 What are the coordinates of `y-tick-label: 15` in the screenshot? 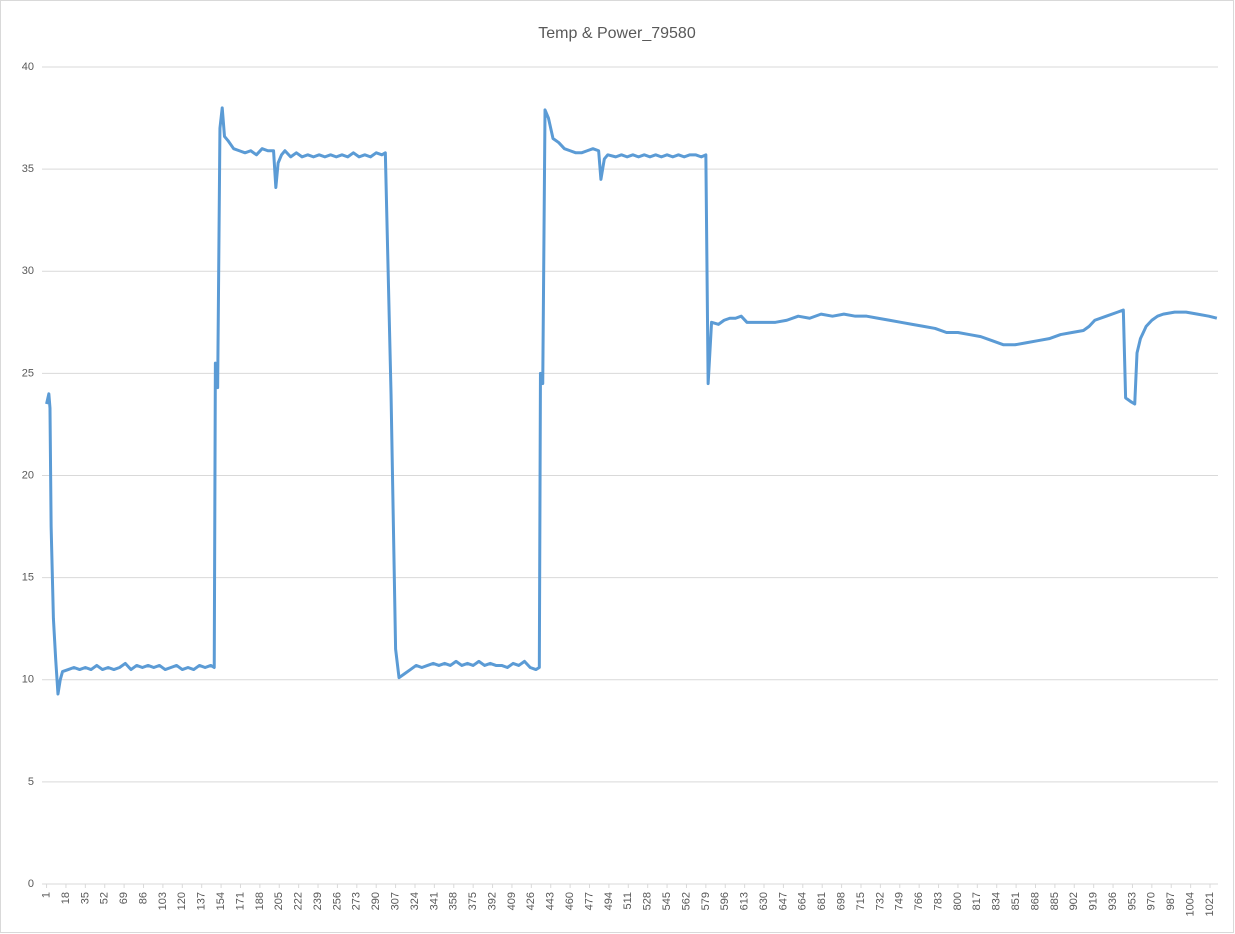 It's located at (28, 578).